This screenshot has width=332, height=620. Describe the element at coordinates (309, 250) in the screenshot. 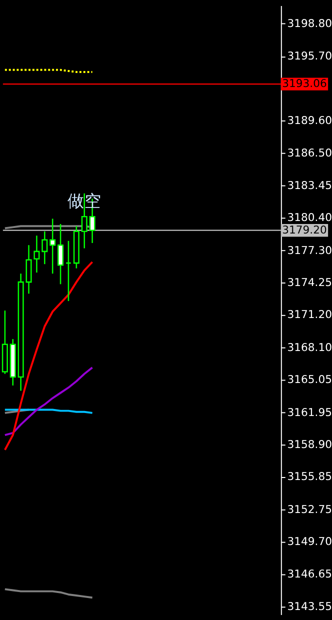

I see `y-tick-label: 3177.30` at that location.